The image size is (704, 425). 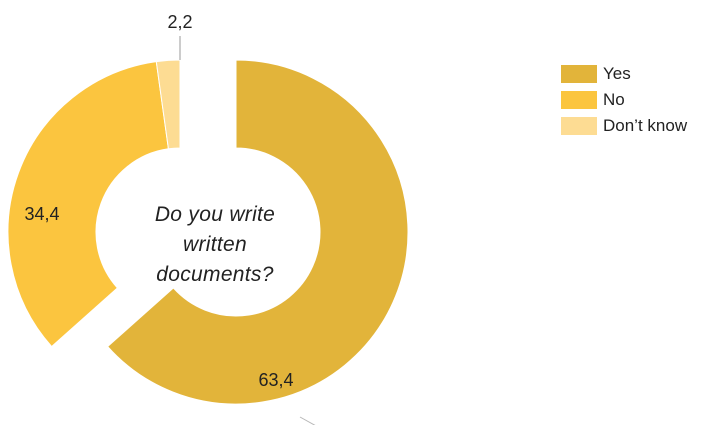 What do you see at coordinates (215, 274) in the screenshot?
I see `center-text-line-3: documents?` at bounding box center [215, 274].